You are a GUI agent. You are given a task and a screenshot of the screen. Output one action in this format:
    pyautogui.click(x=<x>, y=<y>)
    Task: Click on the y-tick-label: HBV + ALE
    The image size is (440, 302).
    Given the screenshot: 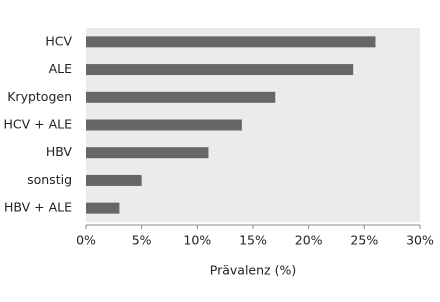 What is the action you would take?
    pyautogui.click(x=38, y=207)
    